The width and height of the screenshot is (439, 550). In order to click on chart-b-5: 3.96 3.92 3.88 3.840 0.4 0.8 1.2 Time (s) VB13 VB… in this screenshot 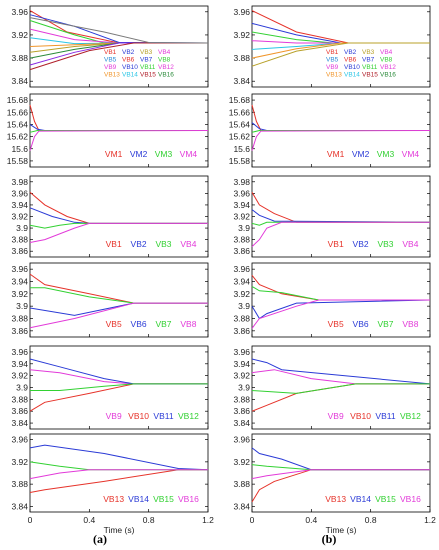, I will do `click(334, 484)`.